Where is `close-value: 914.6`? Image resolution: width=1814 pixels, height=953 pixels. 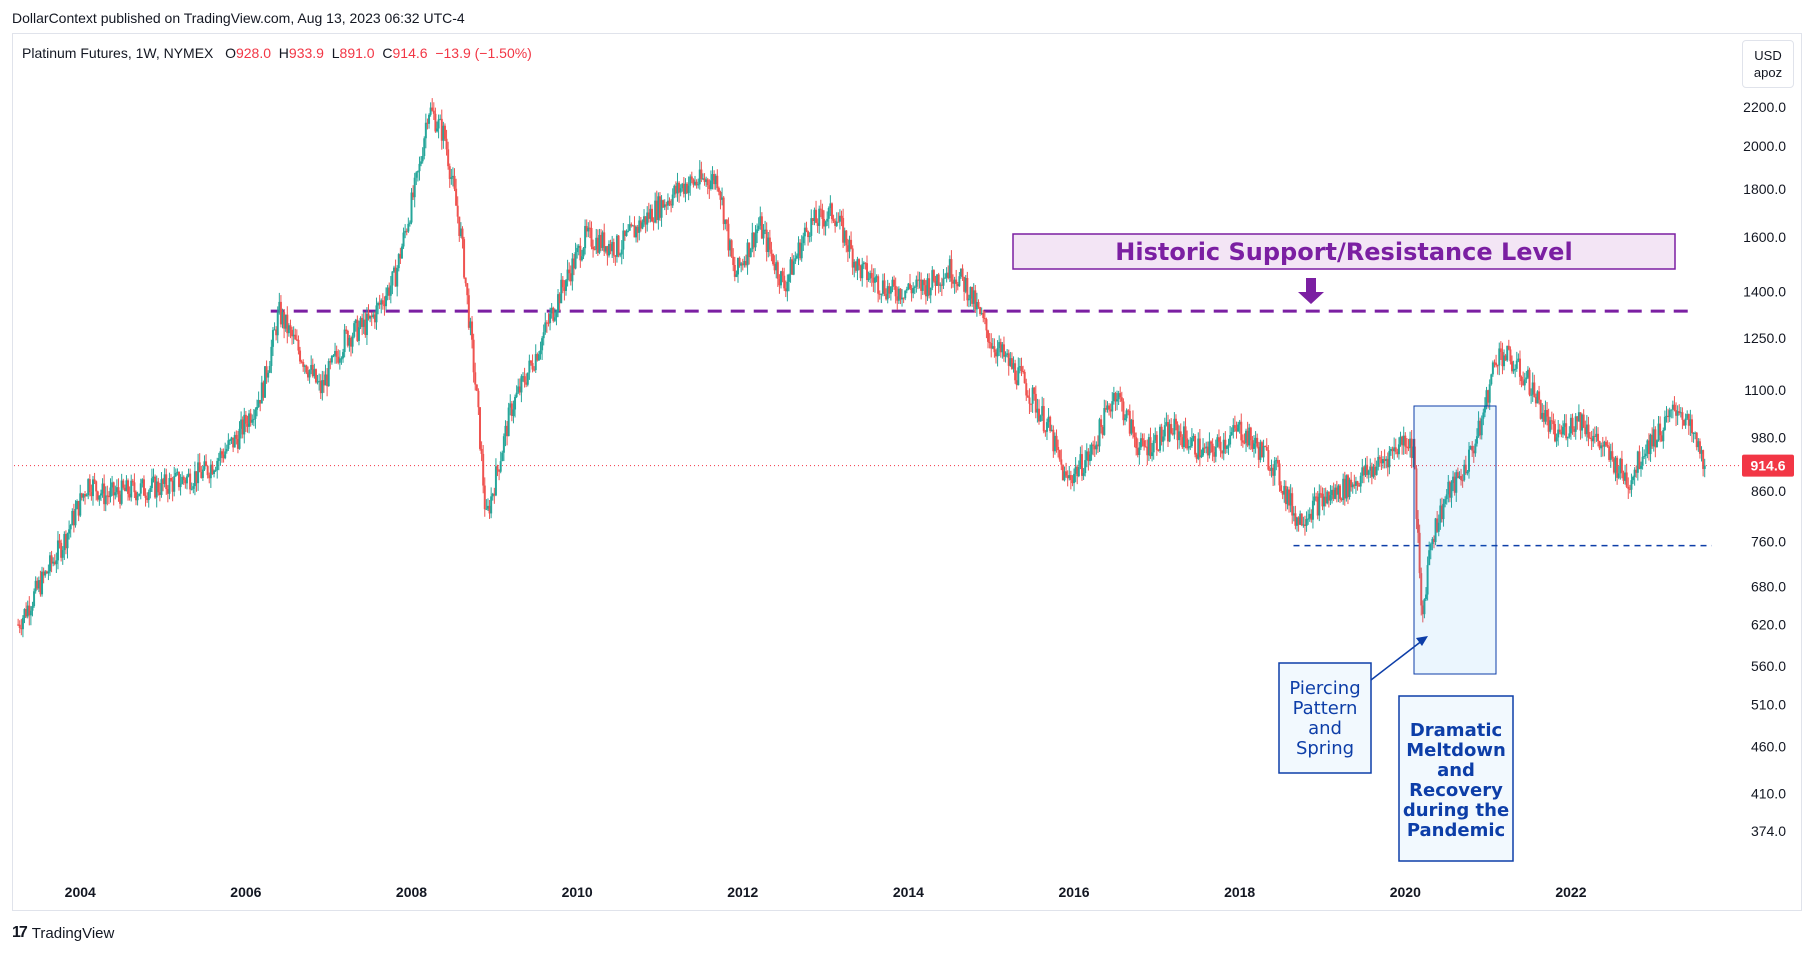 close-value: 914.6 is located at coordinates (410, 53).